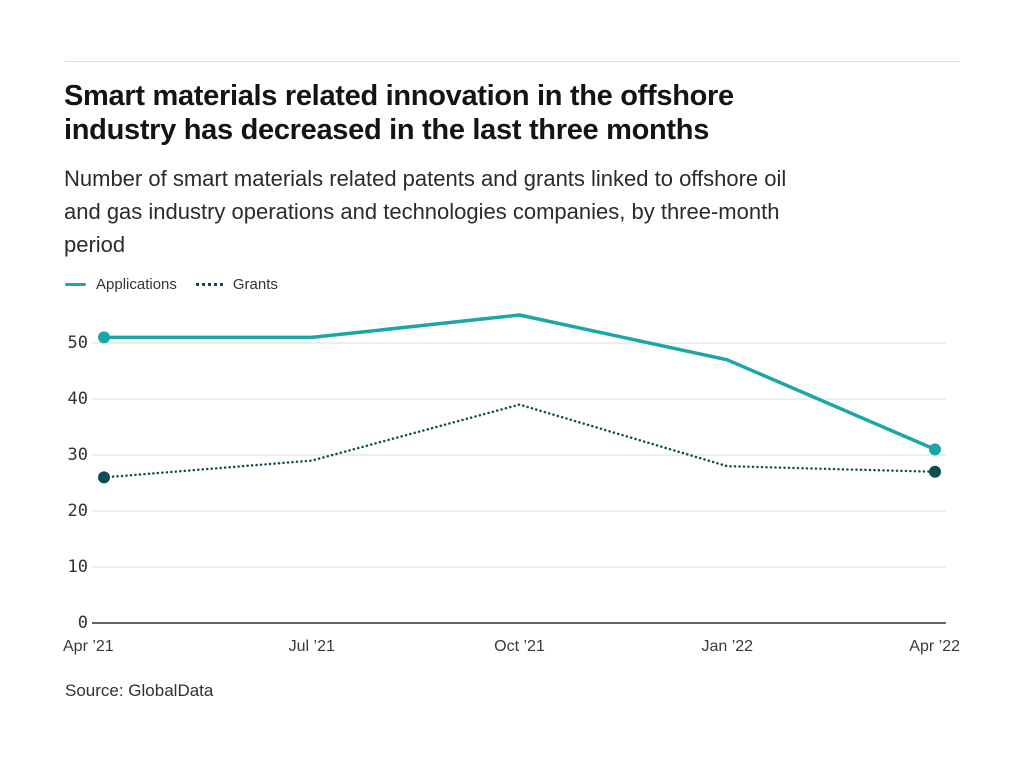 The image size is (1024, 768). I want to click on x-tick-label: Jan ’22, so click(727, 646).